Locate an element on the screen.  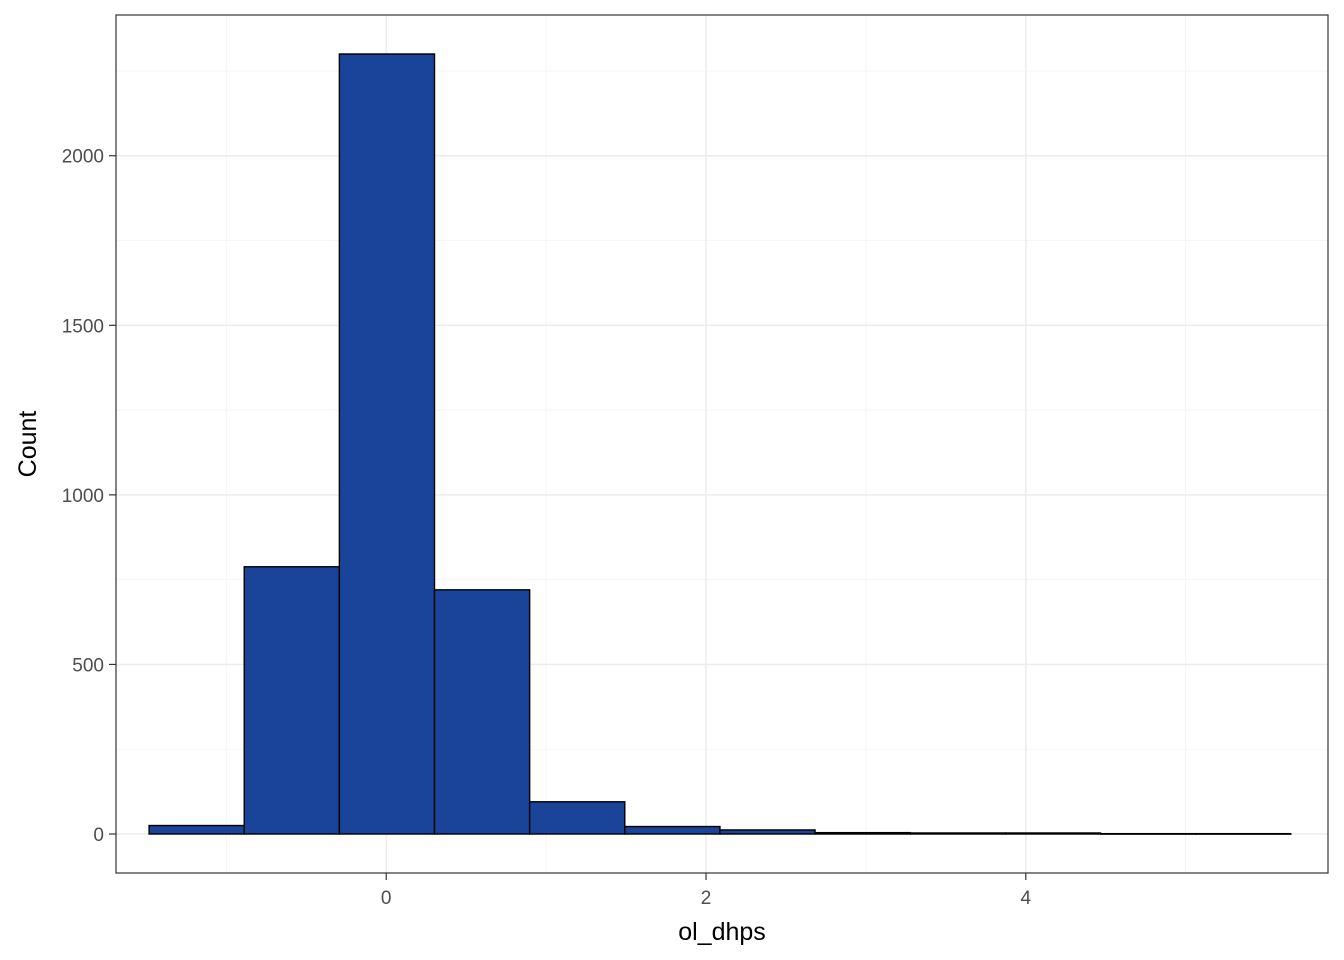
y-tick-label: 1000 is located at coordinates (83, 496).